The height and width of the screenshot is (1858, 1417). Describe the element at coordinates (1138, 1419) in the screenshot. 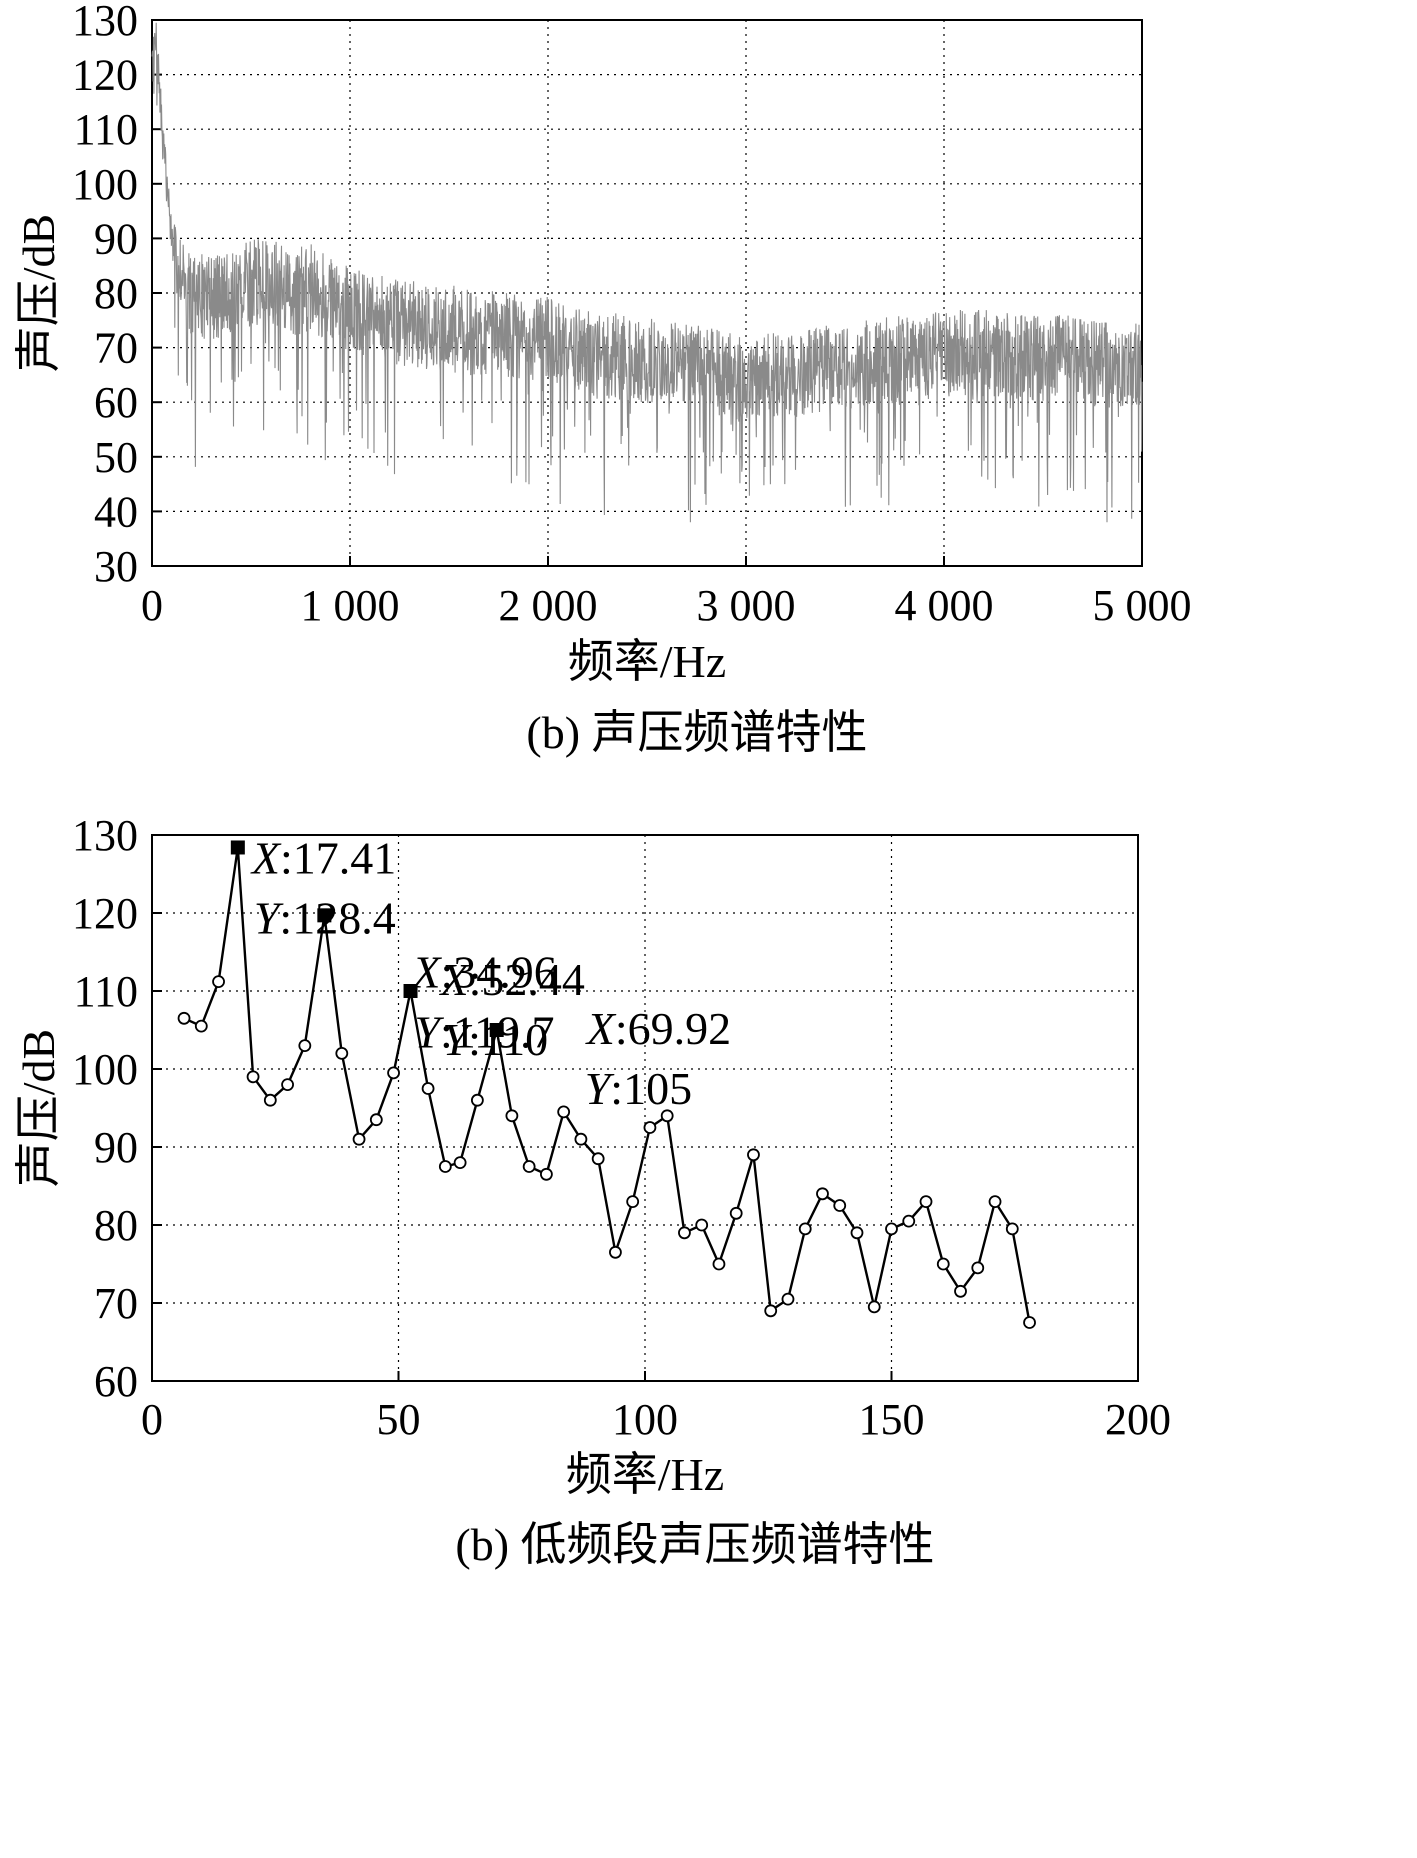

I see `x-tick-label: 200` at that location.